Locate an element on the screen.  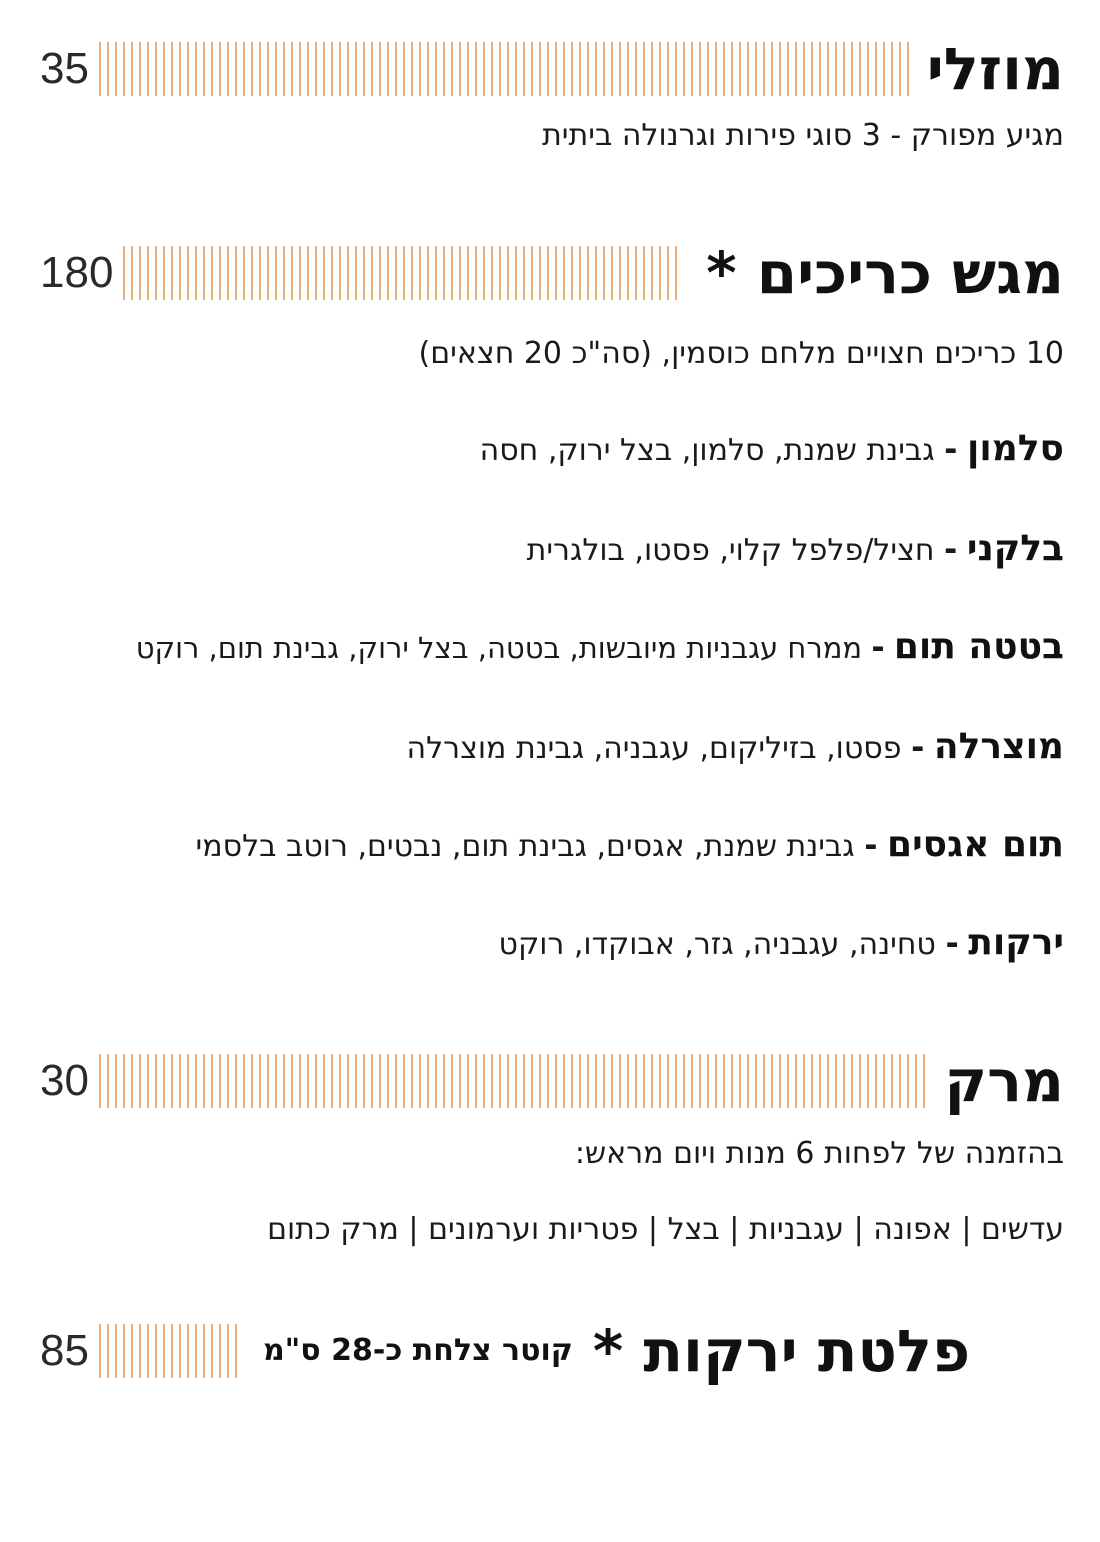
menu-item-soup: 30 מרק is located at coordinates (552, 1081).